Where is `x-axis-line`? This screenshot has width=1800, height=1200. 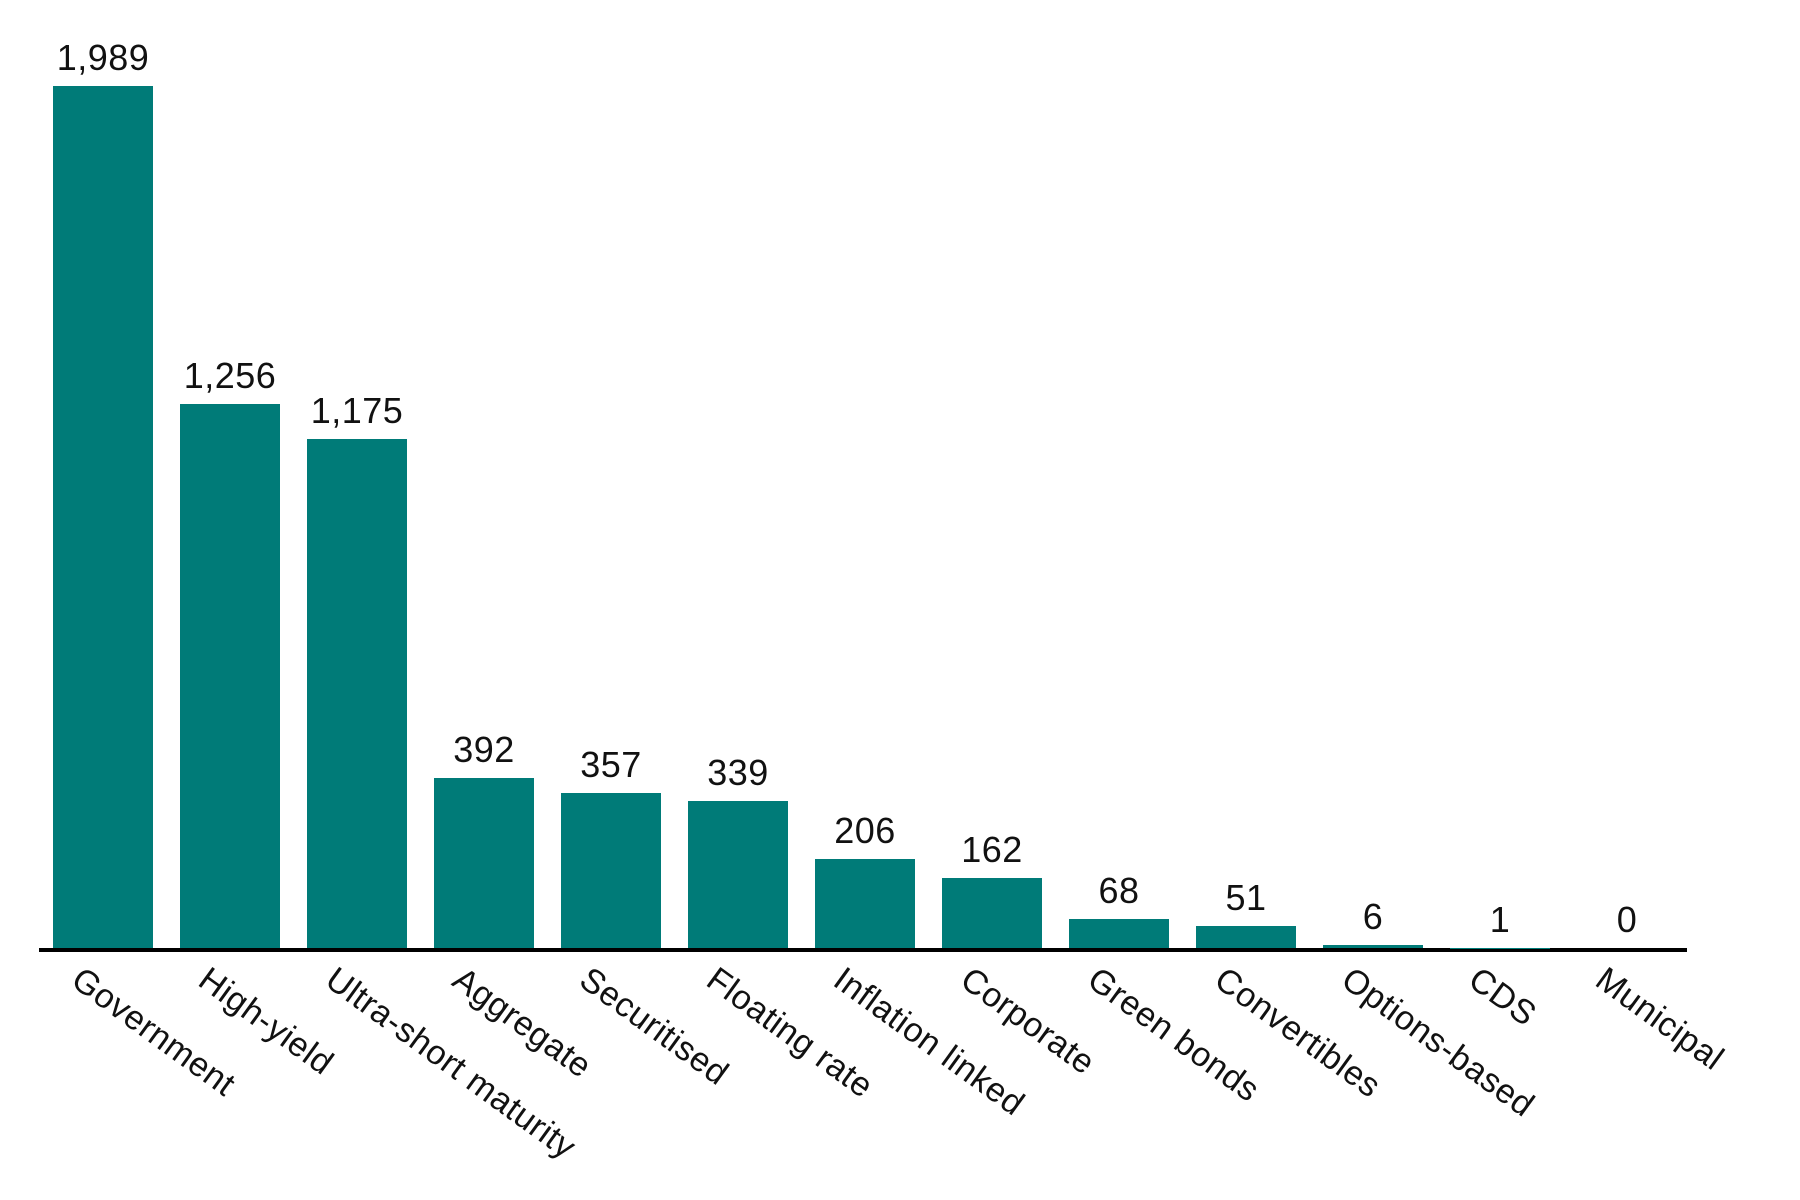
x-axis-line is located at coordinates (863, 950).